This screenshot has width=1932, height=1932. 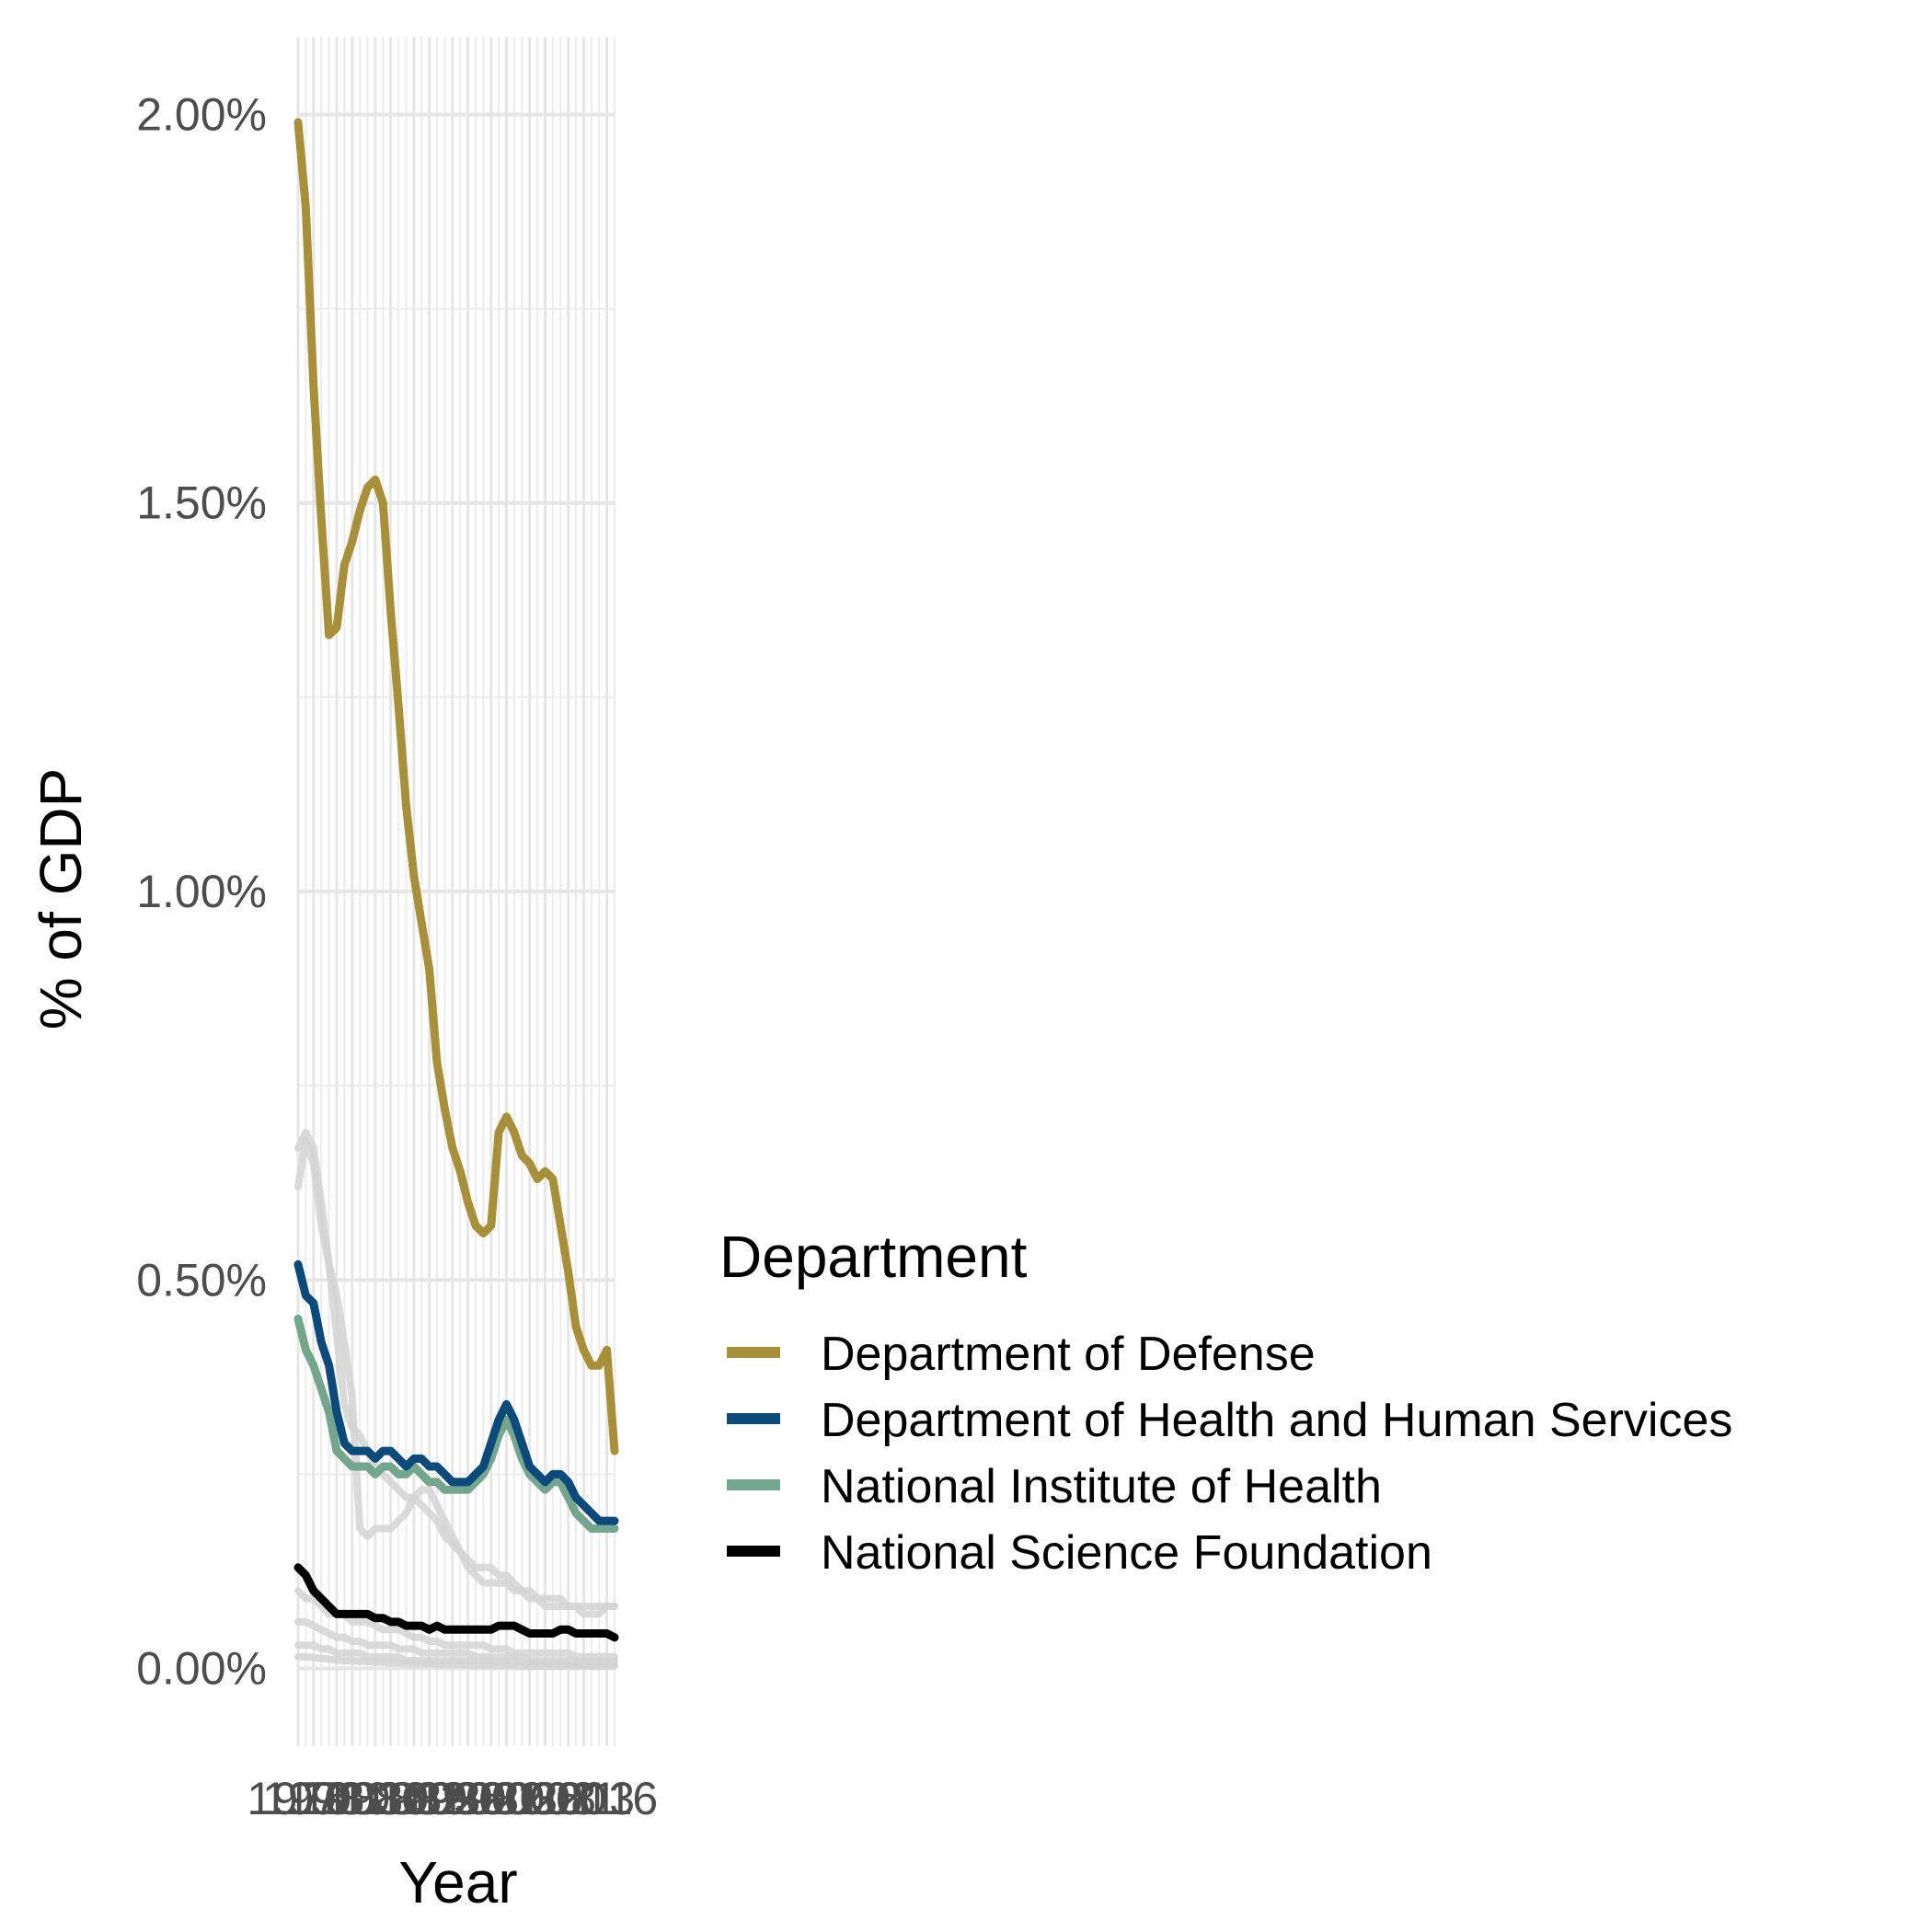 I want to click on x-tick-label: 1996, so click(x=452, y=1798).